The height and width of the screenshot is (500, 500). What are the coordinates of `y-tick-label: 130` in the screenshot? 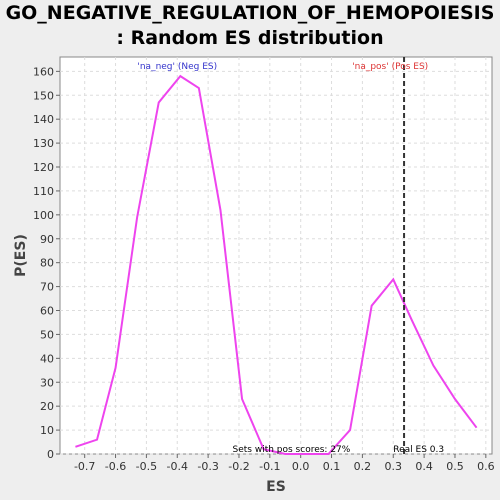 It's located at (43, 143).